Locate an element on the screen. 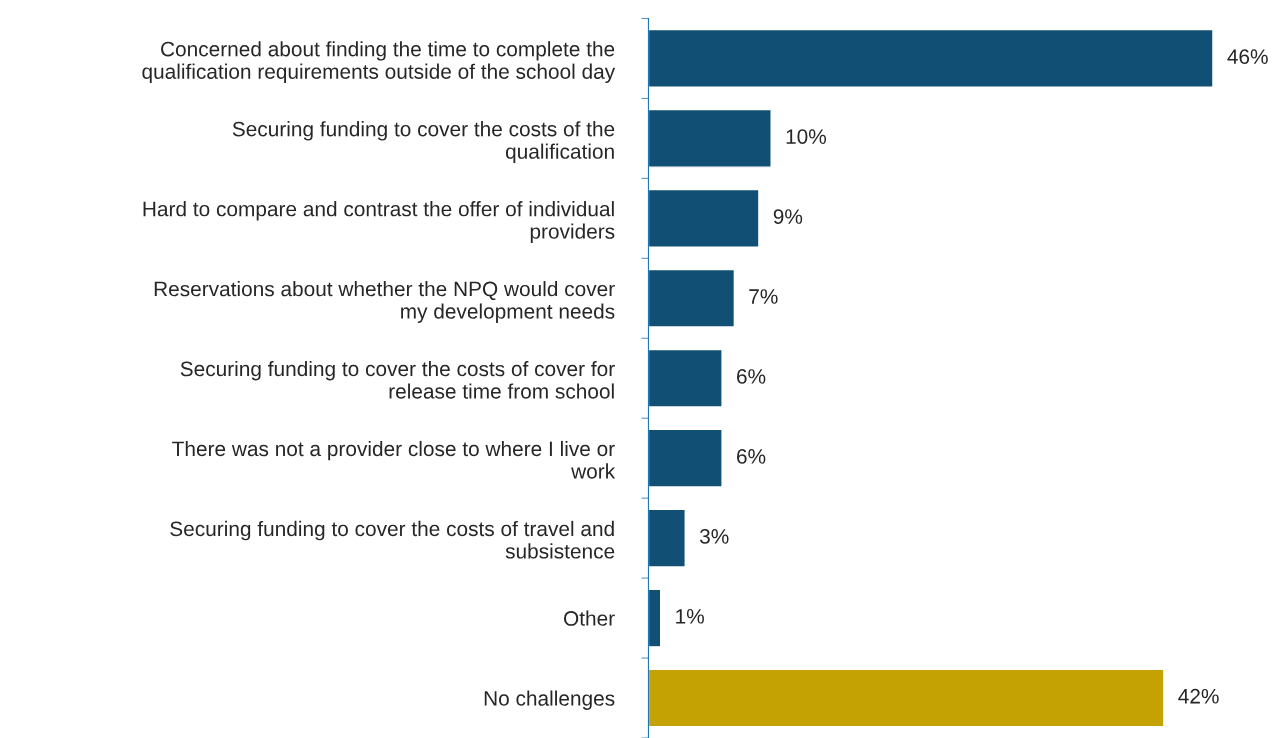 This screenshot has height=738, width=1279. data-label: 10% is located at coordinates (806, 136).